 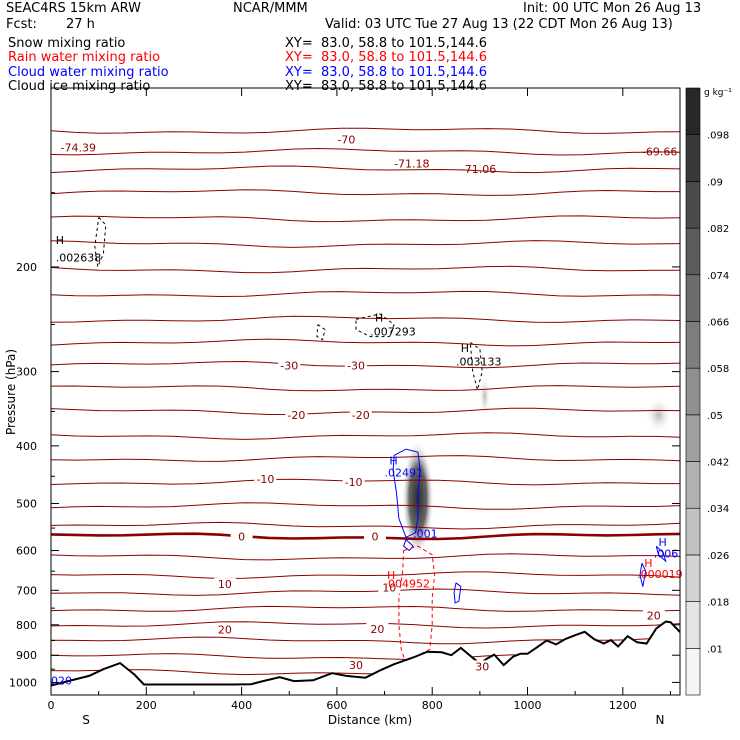 What do you see at coordinates (432, 705) in the screenshot?
I see `x-tick-label: 800` at bounding box center [432, 705].